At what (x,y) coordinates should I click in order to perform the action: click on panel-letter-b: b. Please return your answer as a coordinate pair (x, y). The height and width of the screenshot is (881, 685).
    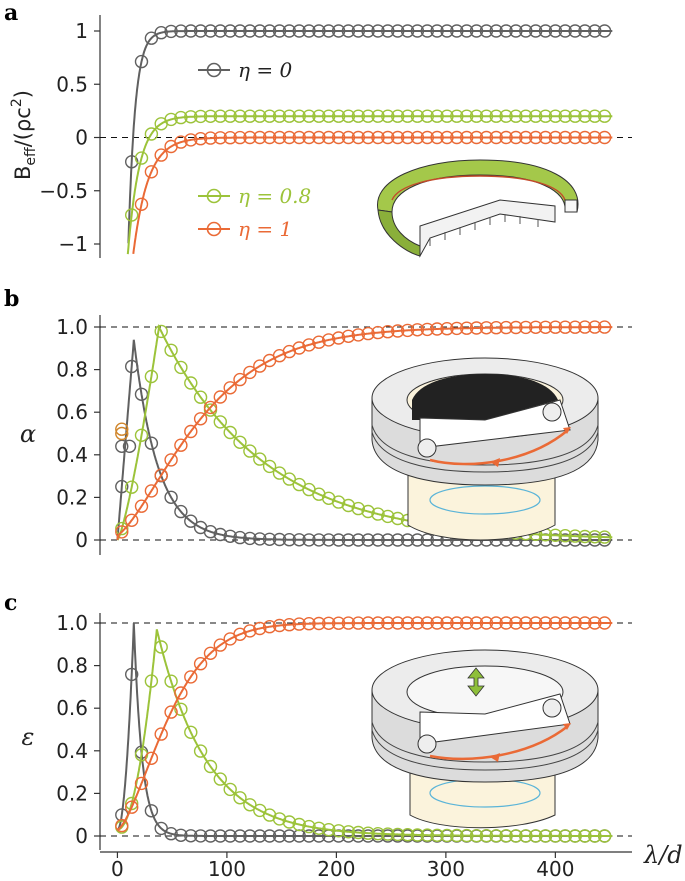
    Looking at the image, I should click on (11, 299).